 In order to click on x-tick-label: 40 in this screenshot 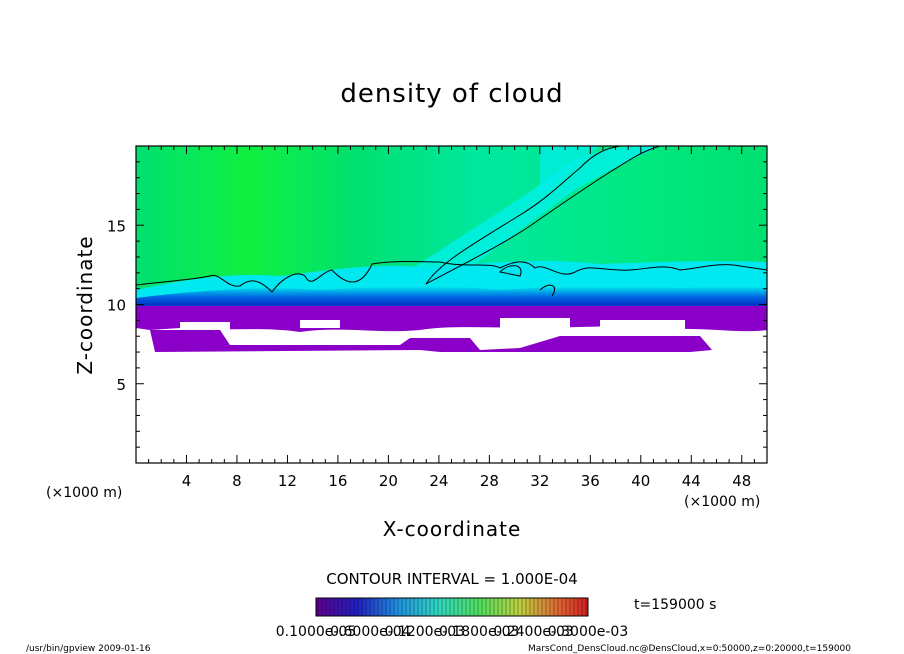, I will do `click(640, 481)`.